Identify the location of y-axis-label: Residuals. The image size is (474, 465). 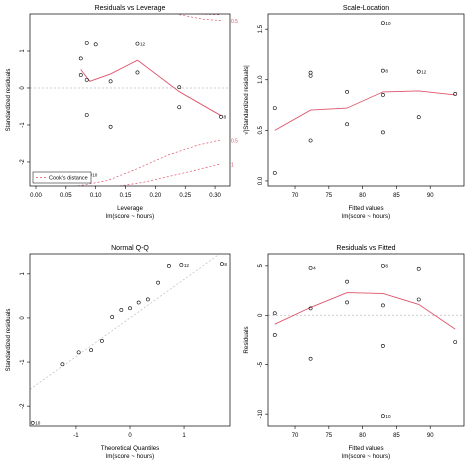
(246, 339).